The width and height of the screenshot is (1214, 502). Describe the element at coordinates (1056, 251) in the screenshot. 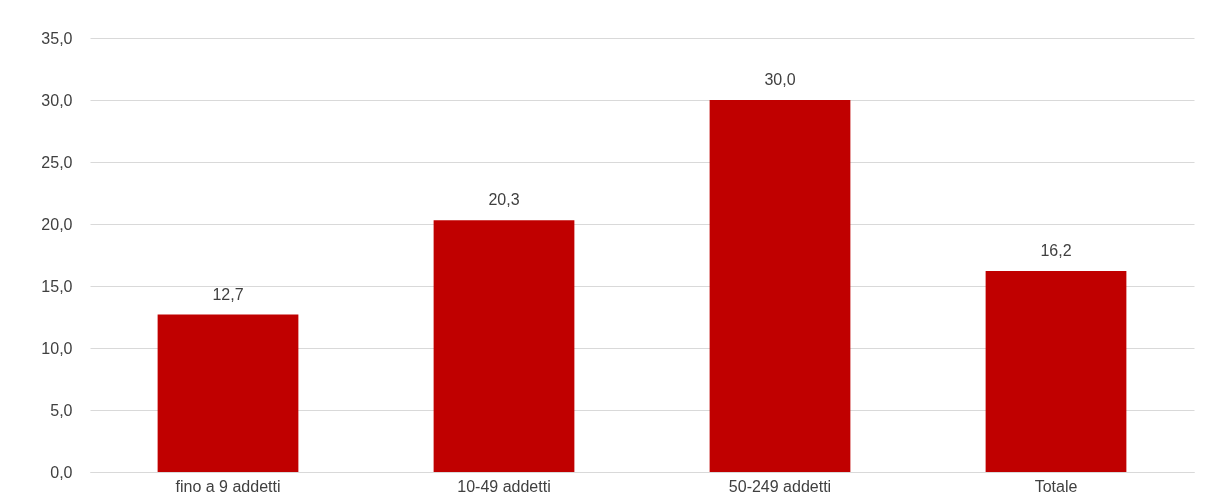

I see `data-label: 16,2` at that location.